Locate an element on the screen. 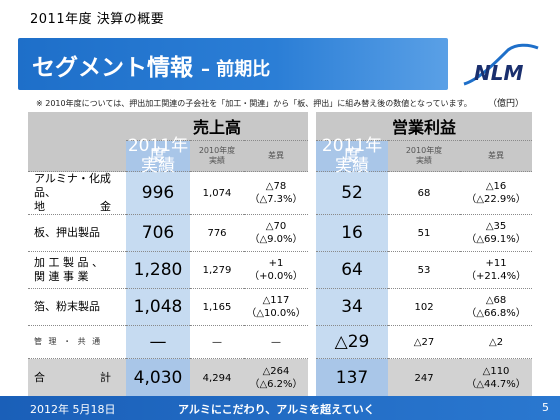 This screenshot has height=420, width=560. row-label-line1: 箔、粉末製品 is located at coordinates (67, 306).